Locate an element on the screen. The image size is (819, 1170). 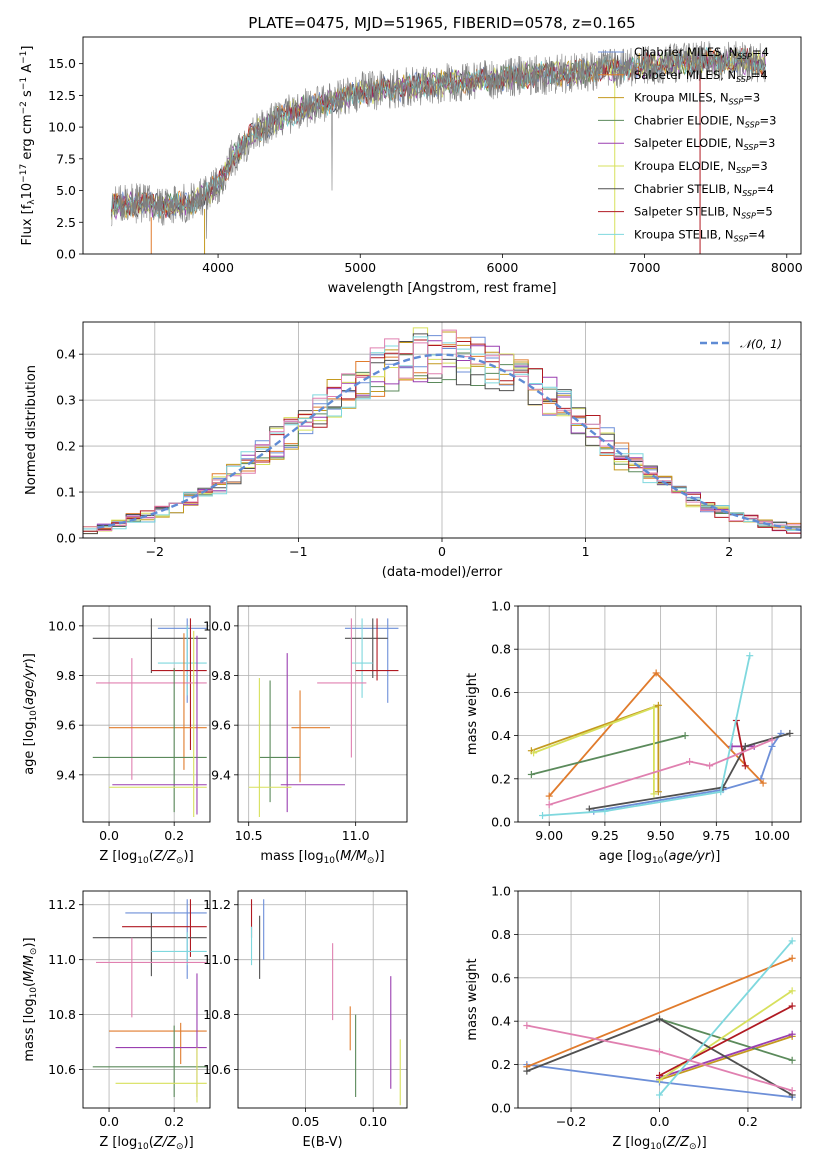
age-vs-mass-xlabel: mass [log10(M/M⊙)] is located at coordinates (322, 857).